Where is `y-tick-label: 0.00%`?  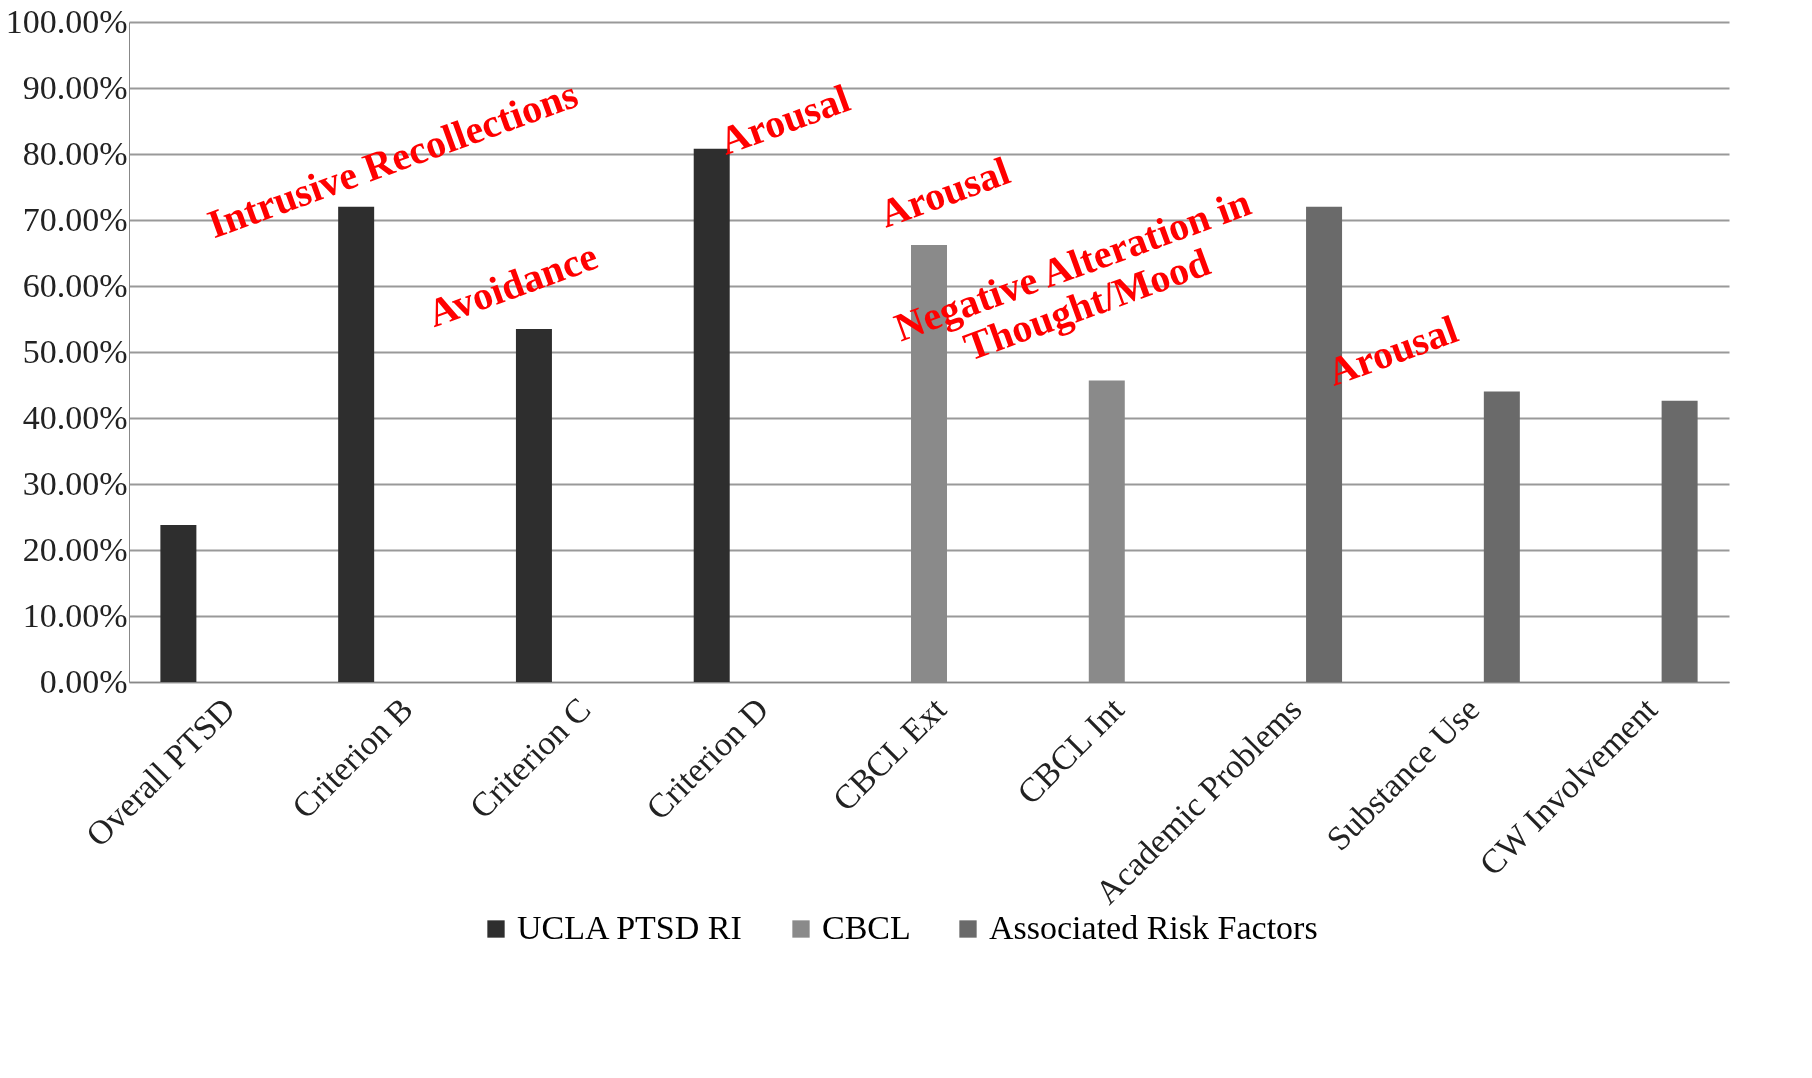
y-tick-label: 0.00% is located at coordinates (83, 681).